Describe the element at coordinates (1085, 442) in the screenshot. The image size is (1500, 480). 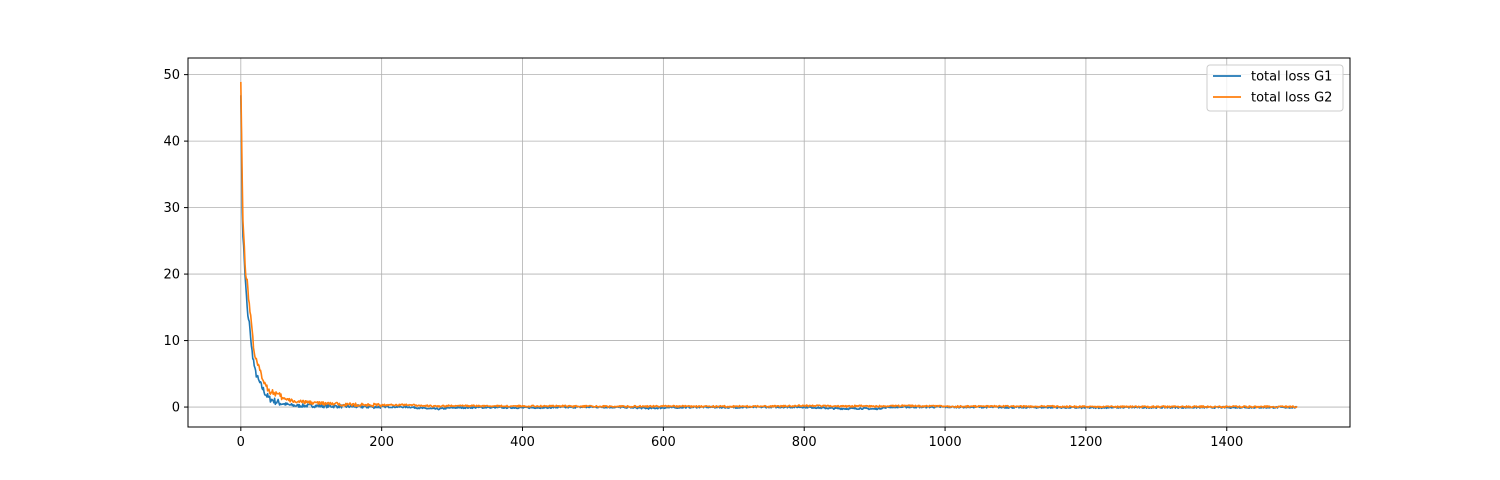
I see `x-tick-label-6: 1200` at that location.